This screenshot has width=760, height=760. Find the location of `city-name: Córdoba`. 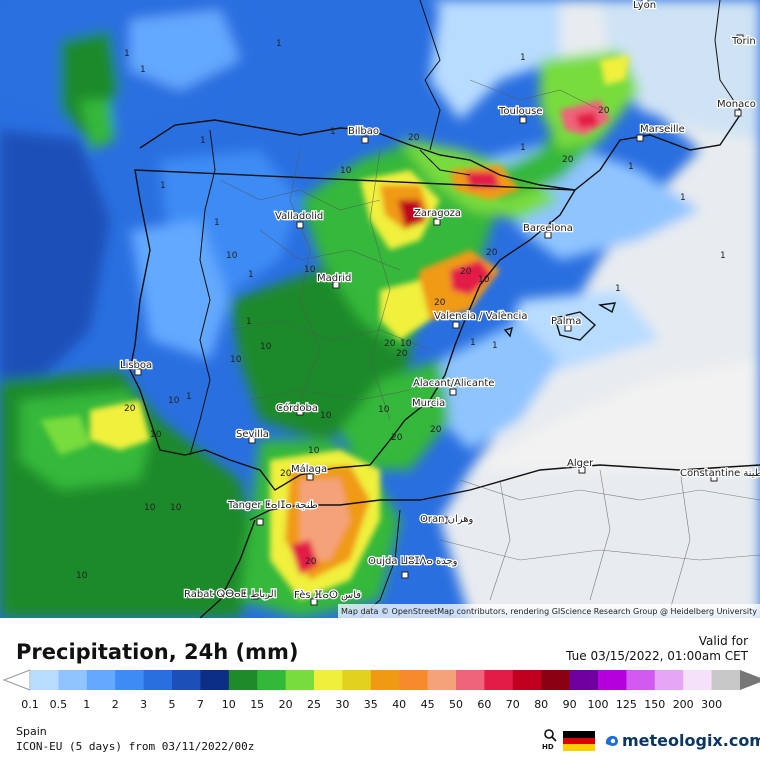

city-name: Córdoba is located at coordinates (297, 408).